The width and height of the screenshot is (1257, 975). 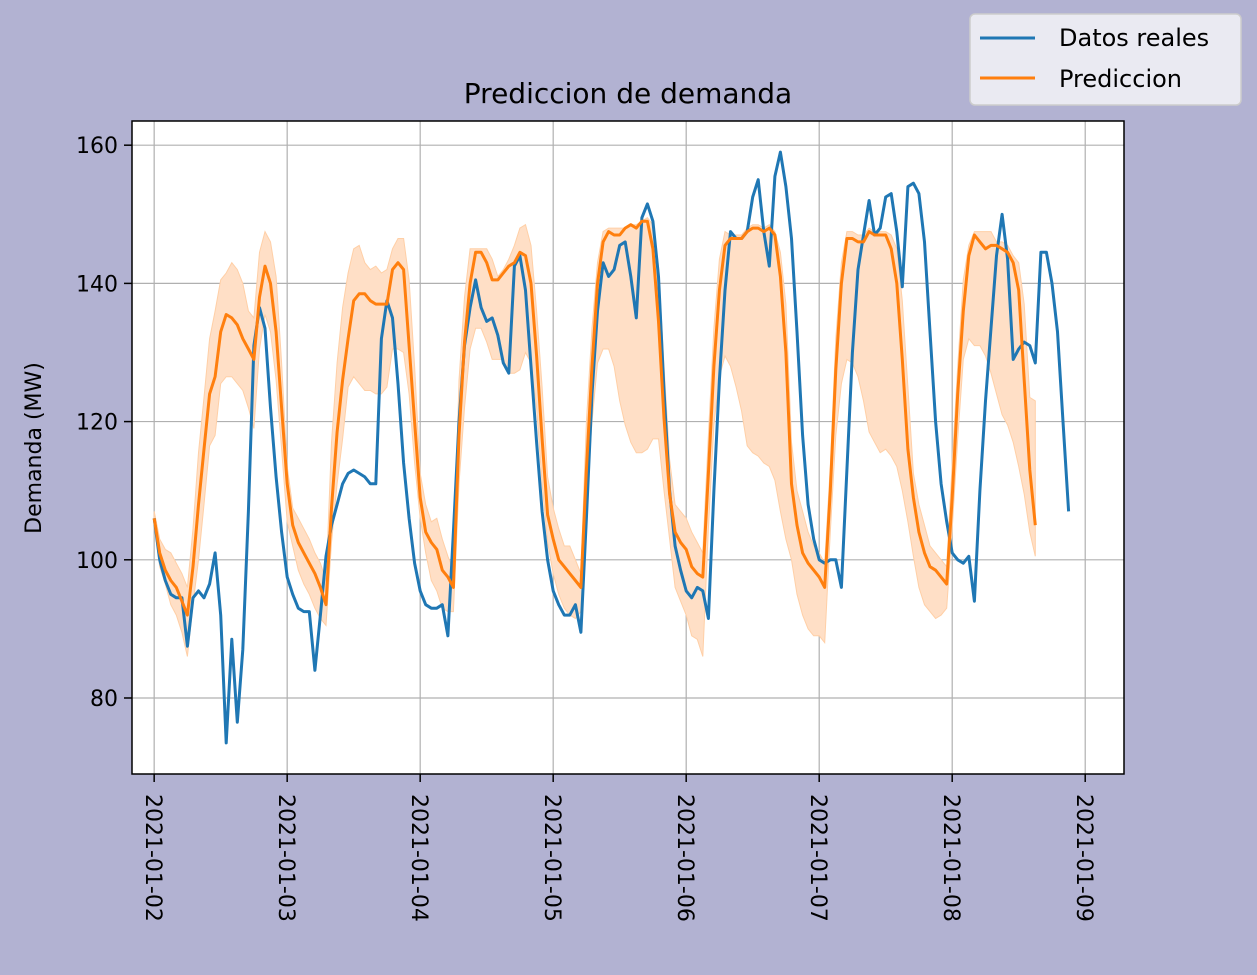 I want to click on x-tick-label: 2021-01-06, so click(x=684, y=858).